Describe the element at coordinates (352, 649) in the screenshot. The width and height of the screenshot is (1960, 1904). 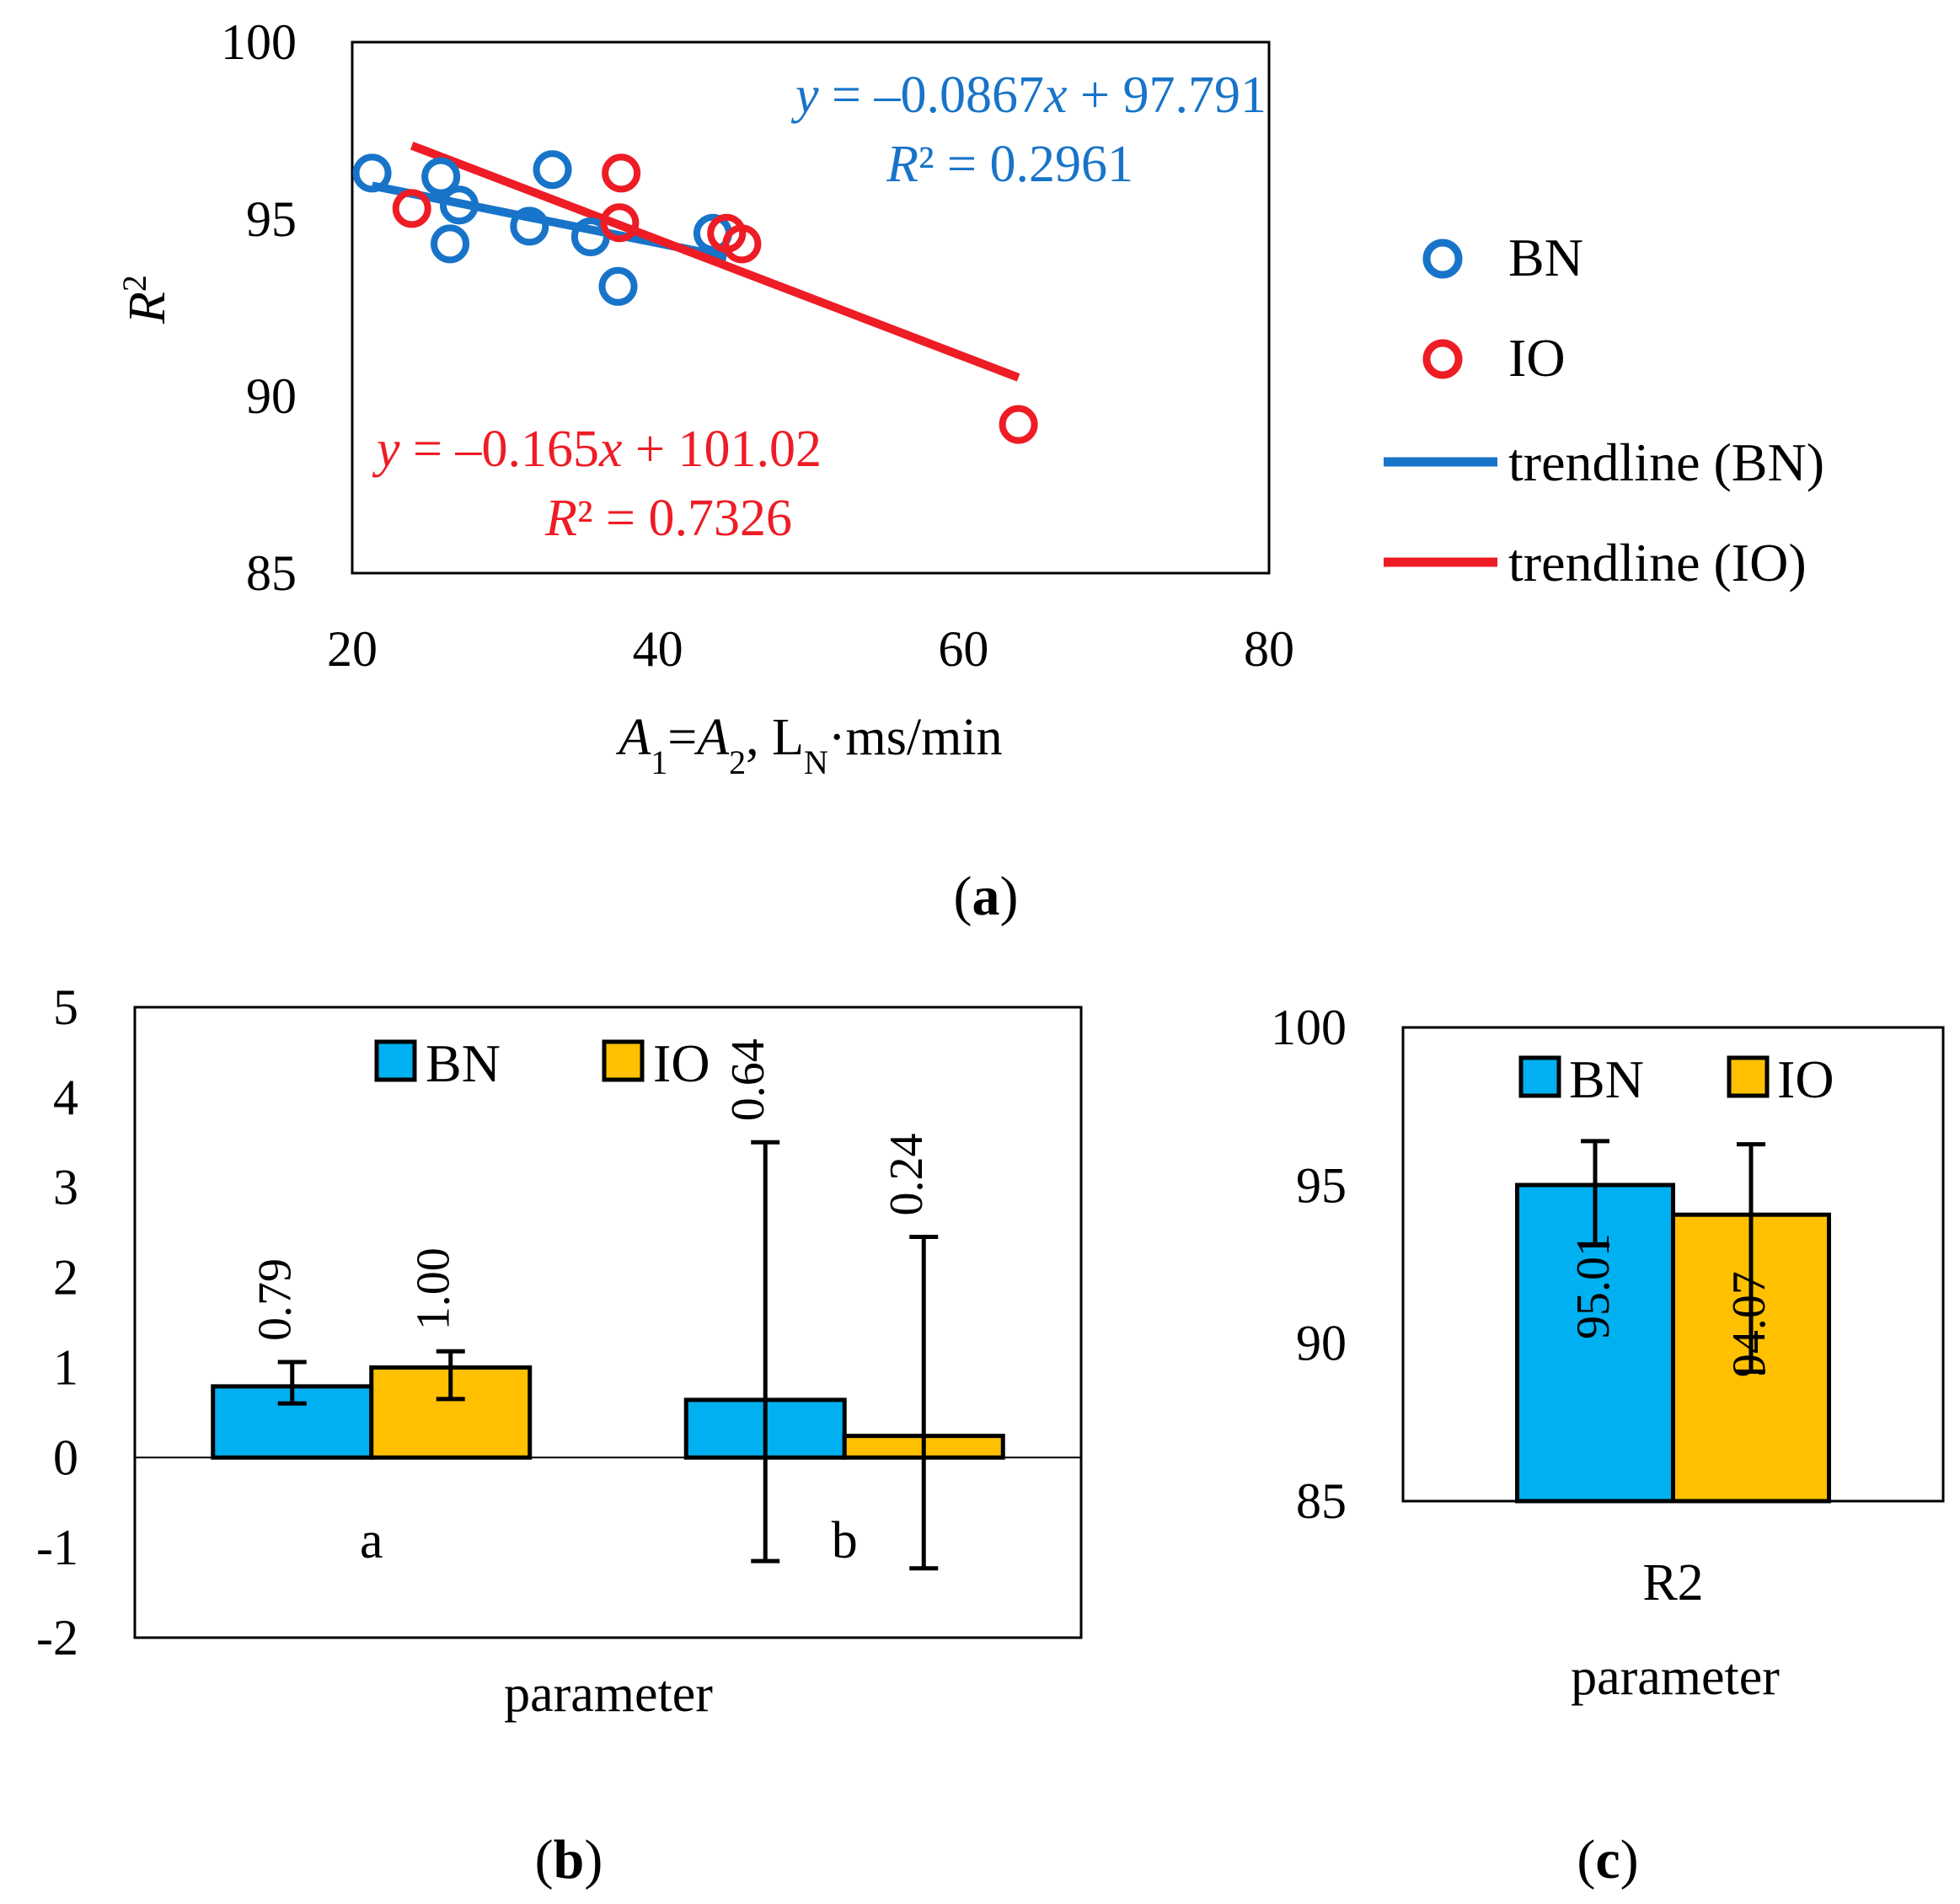
I see `x-tick-label: 20` at that location.